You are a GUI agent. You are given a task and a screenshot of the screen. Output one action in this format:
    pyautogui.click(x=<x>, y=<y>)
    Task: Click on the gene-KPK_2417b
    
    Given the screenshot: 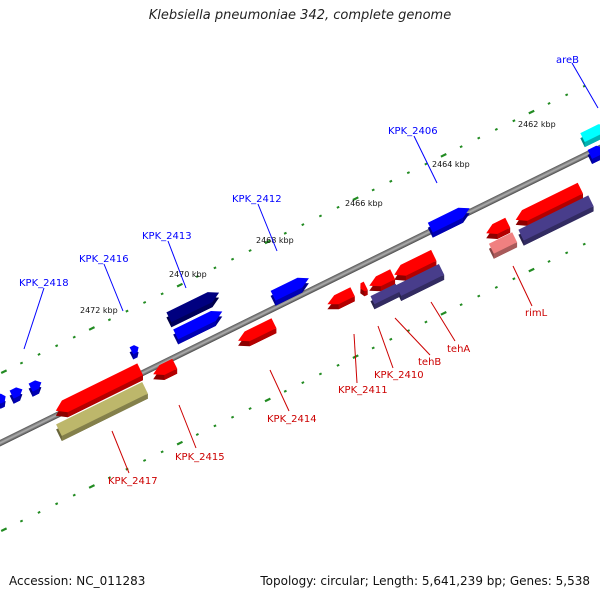 What is the action you would take?
    pyautogui.click(x=102, y=411)
    